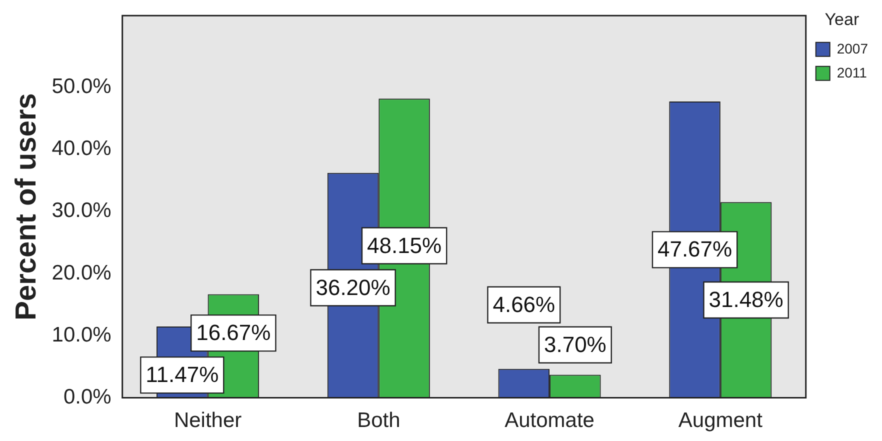 The image size is (882, 441). Describe the element at coordinates (82, 148) in the screenshot. I see `y-tick-label: 40.0%` at that location.